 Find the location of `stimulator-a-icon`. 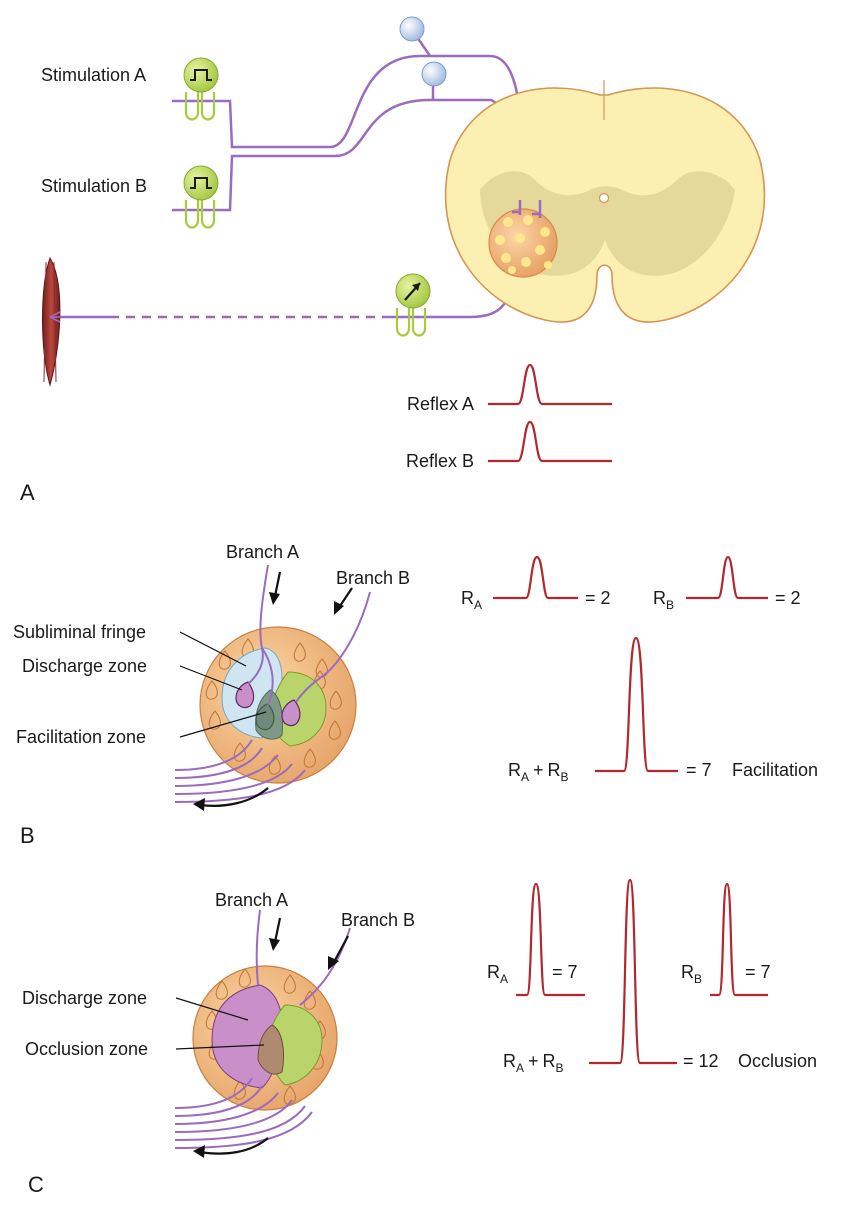

stimulator-a-icon is located at coordinates (201, 89).